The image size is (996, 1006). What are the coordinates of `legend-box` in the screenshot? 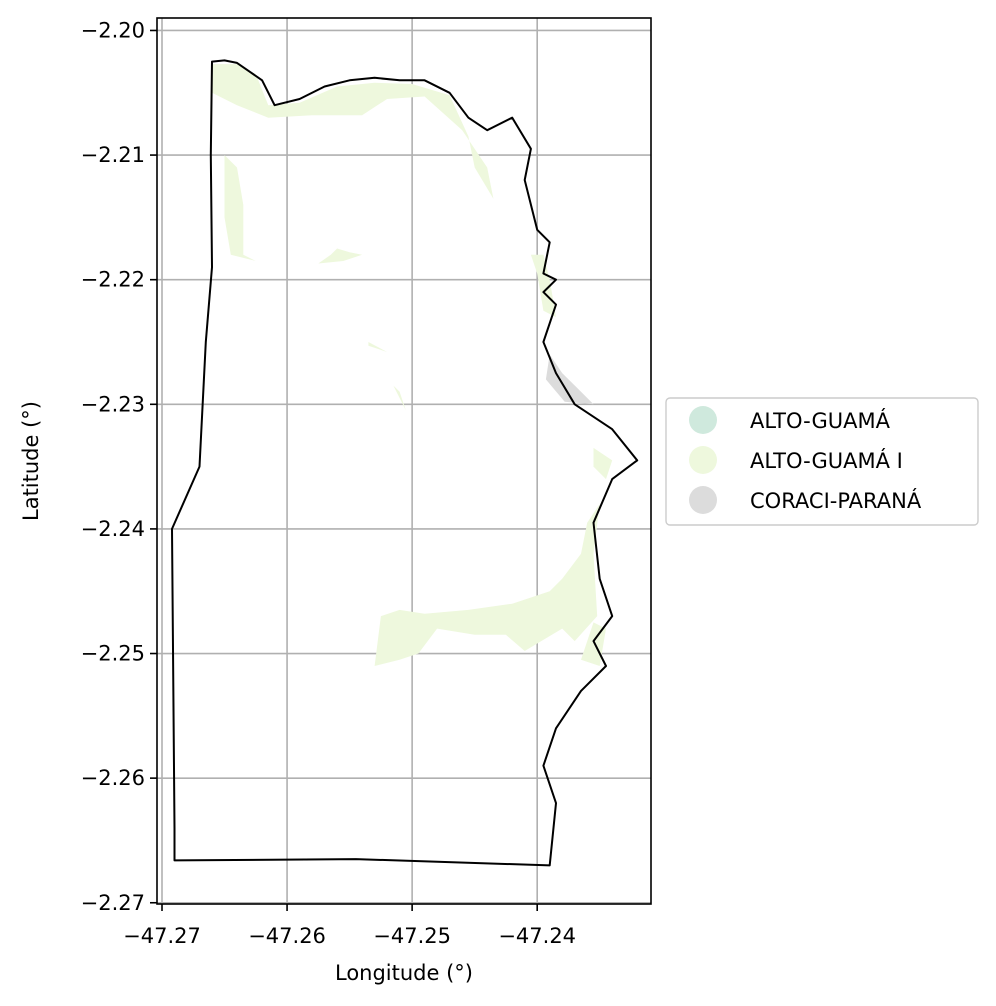 It's located at (822, 461).